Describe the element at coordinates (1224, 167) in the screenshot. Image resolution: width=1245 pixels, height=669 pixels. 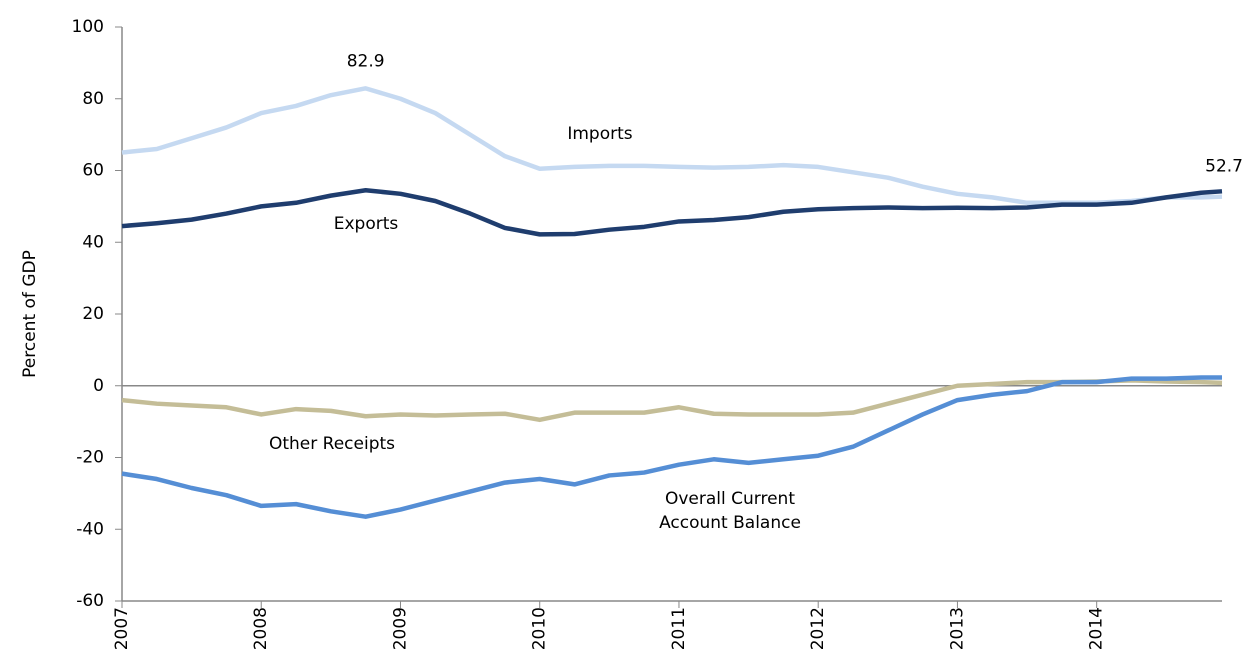
I see `data-label: 52.7` at that location.